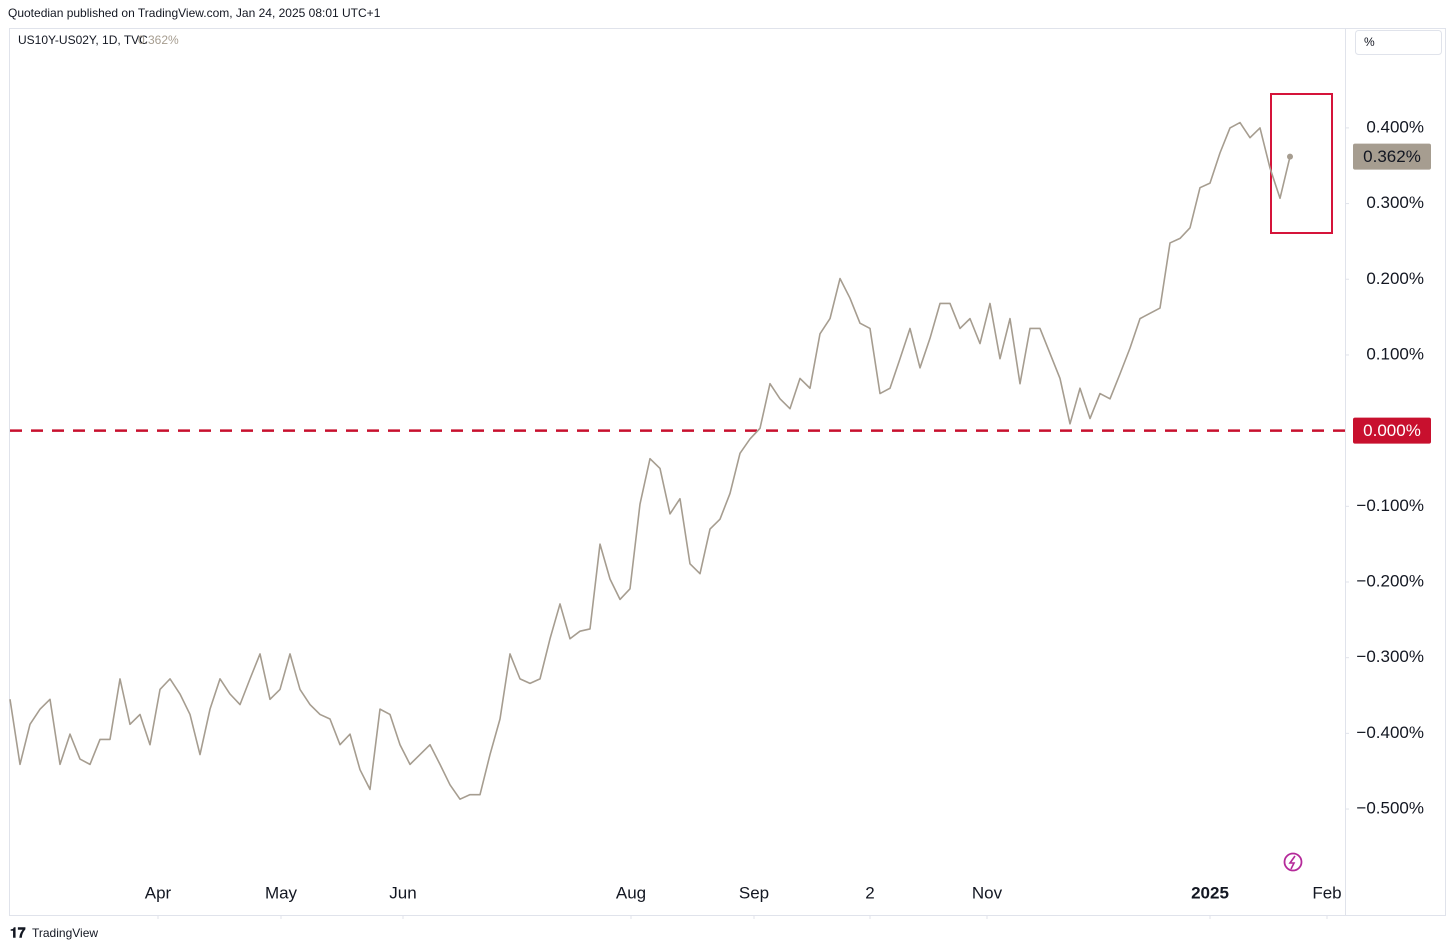 This screenshot has width=1456, height=951. Describe the element at coordinates (631, 892) in the screenshot. I see `x-tick-label: Aug` at that location.